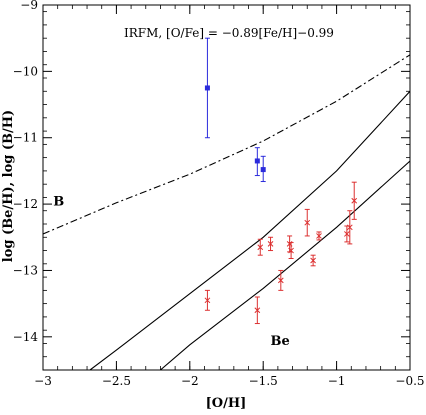 The width and height of the screenshot is (426, 415). Describe the element at coordinates (58, 201) in the screenshot. I see `curve-label-b: B` at that location.